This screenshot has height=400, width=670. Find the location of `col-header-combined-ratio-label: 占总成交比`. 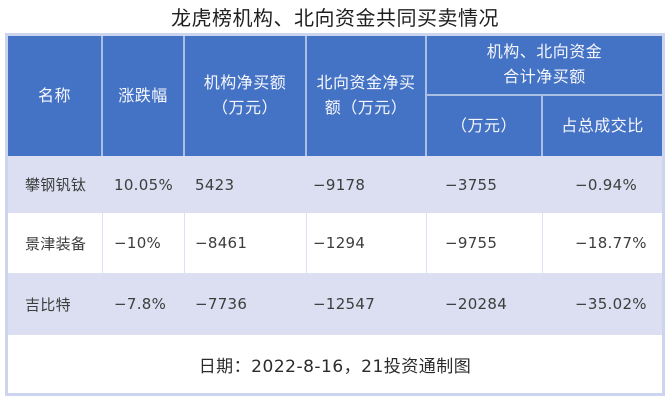

col-header-combined-ratio-label: 占总成交比 is located at coordinates (602, 125).